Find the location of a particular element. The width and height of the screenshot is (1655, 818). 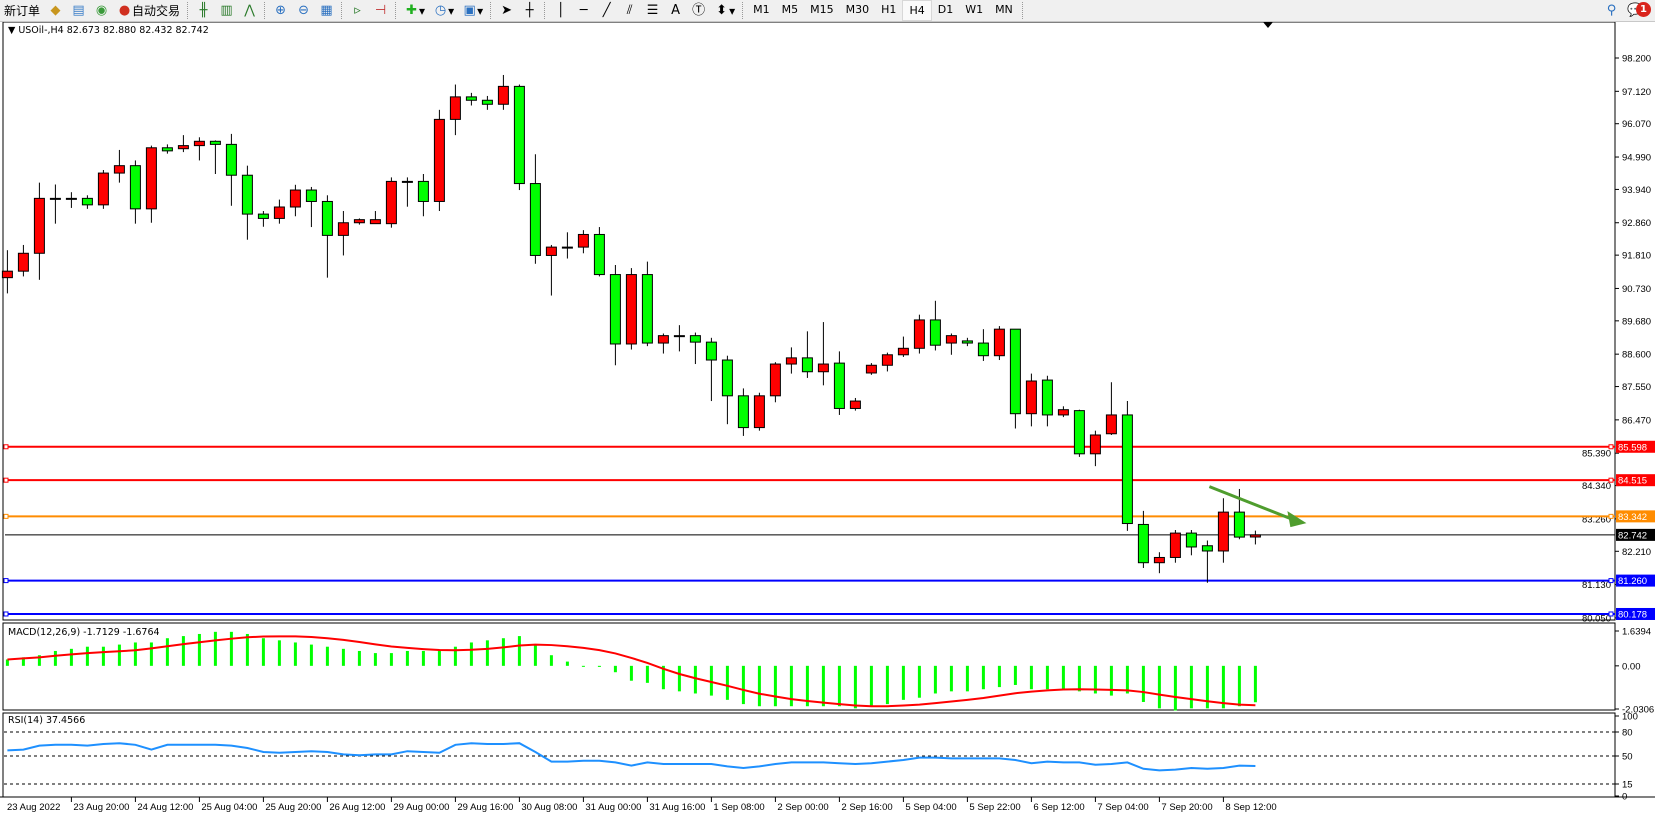

market-watch-button: ◆ is located at coordinates (55, 10).